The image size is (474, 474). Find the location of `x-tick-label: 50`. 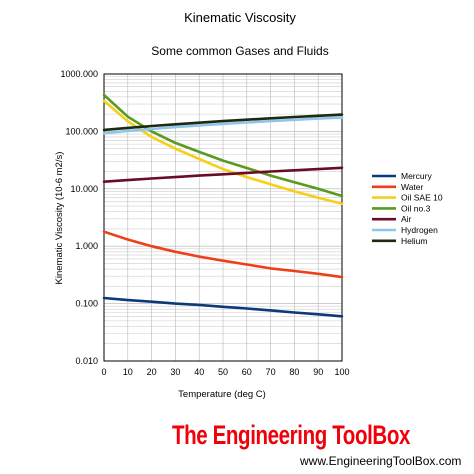

x-tick-label: 50 is located at coordinates (223, 372).